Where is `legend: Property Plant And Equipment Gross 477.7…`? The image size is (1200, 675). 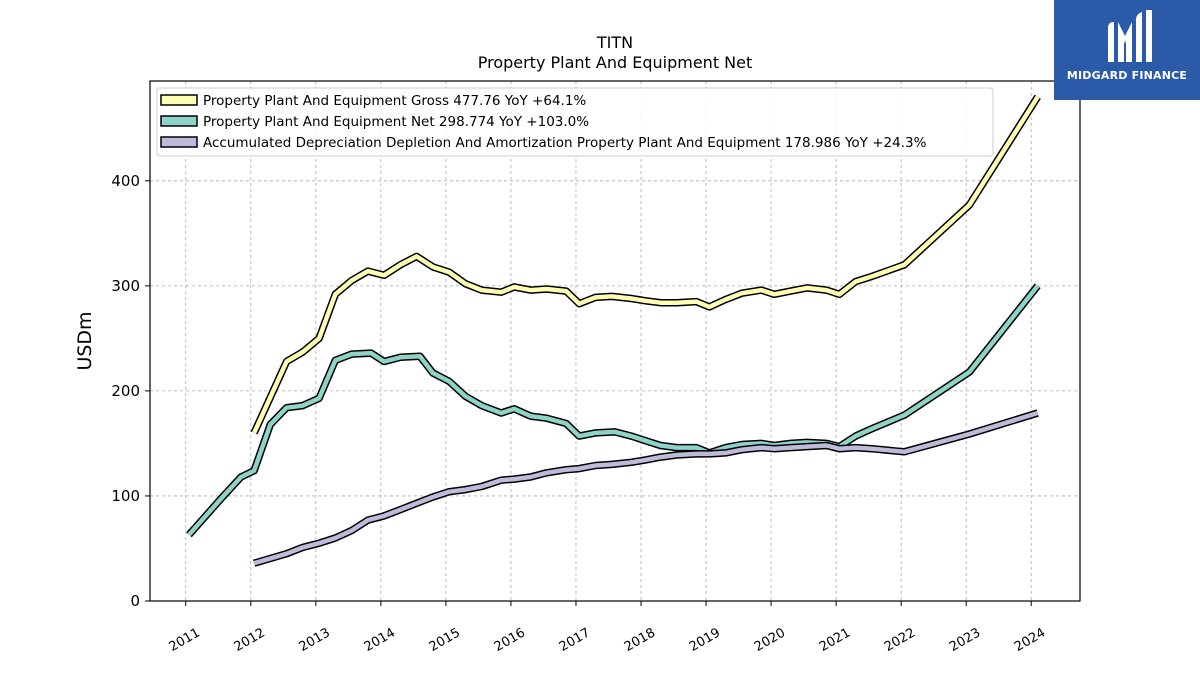 legend: Property Plant And Equipment Gross 477.7… is located at coordinates (575, 122).